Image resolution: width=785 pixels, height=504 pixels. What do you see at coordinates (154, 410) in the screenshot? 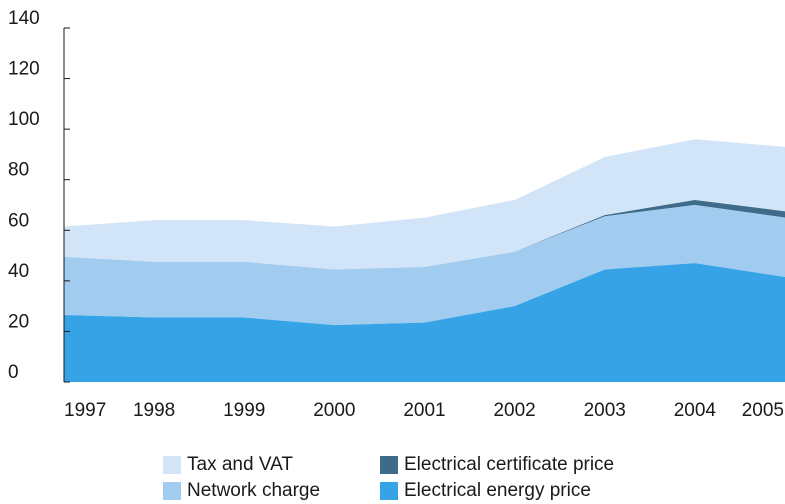
I see `x-tick-label: 1998` at bounding box center [154, 410].